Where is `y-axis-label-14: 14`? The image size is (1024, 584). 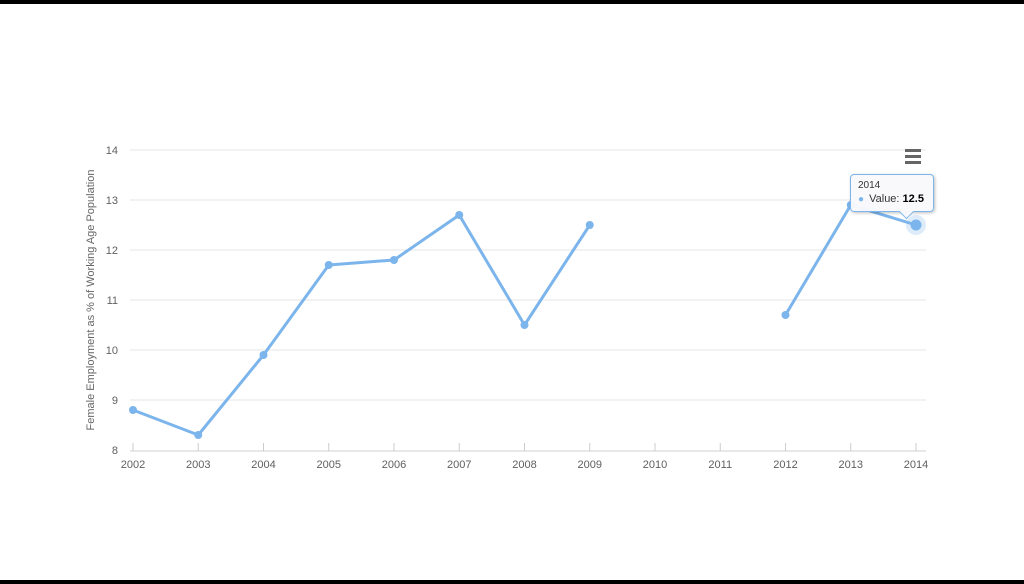
y-axis-label-14: 14 is located at coordinates (112, 151).